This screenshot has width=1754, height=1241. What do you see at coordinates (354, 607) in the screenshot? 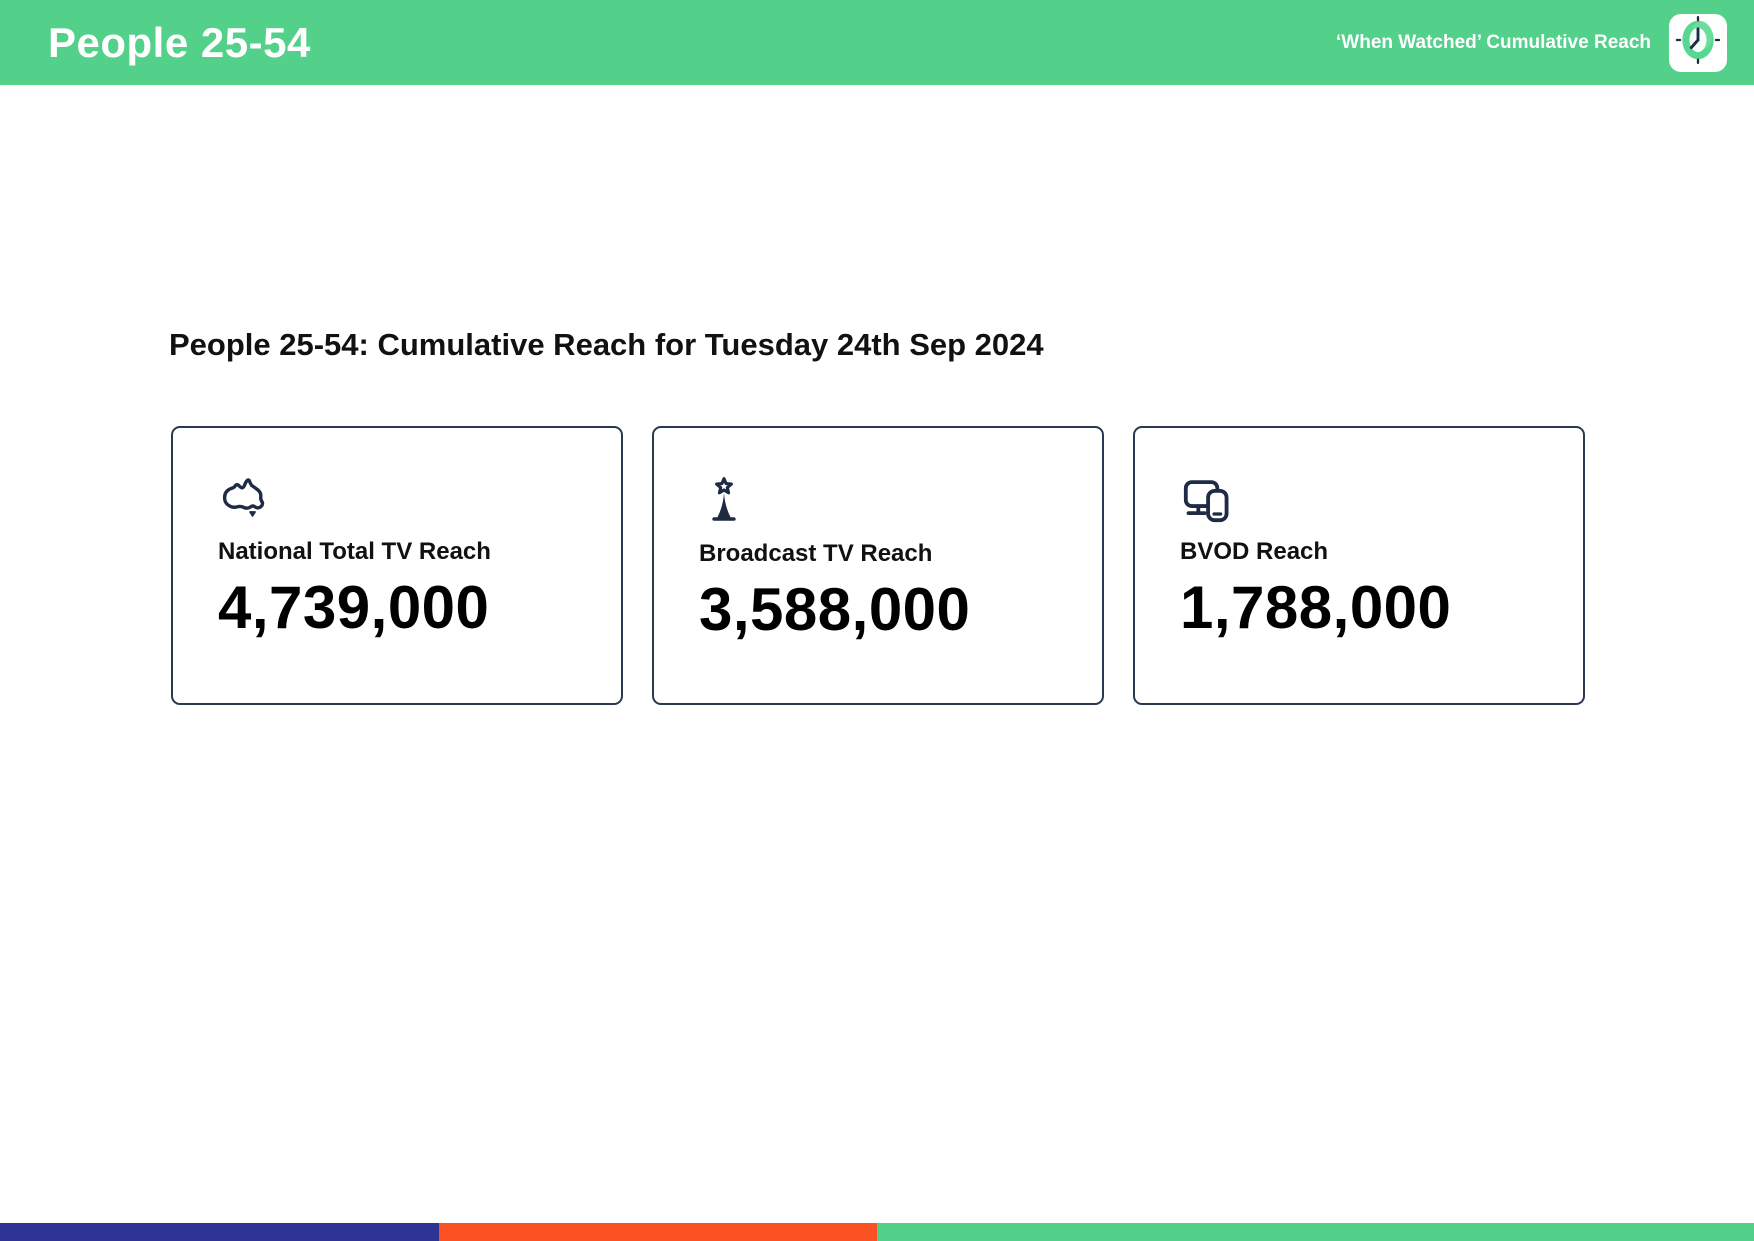
I see `kpi-value: 4,739,000` at bounding box center [354, 607].